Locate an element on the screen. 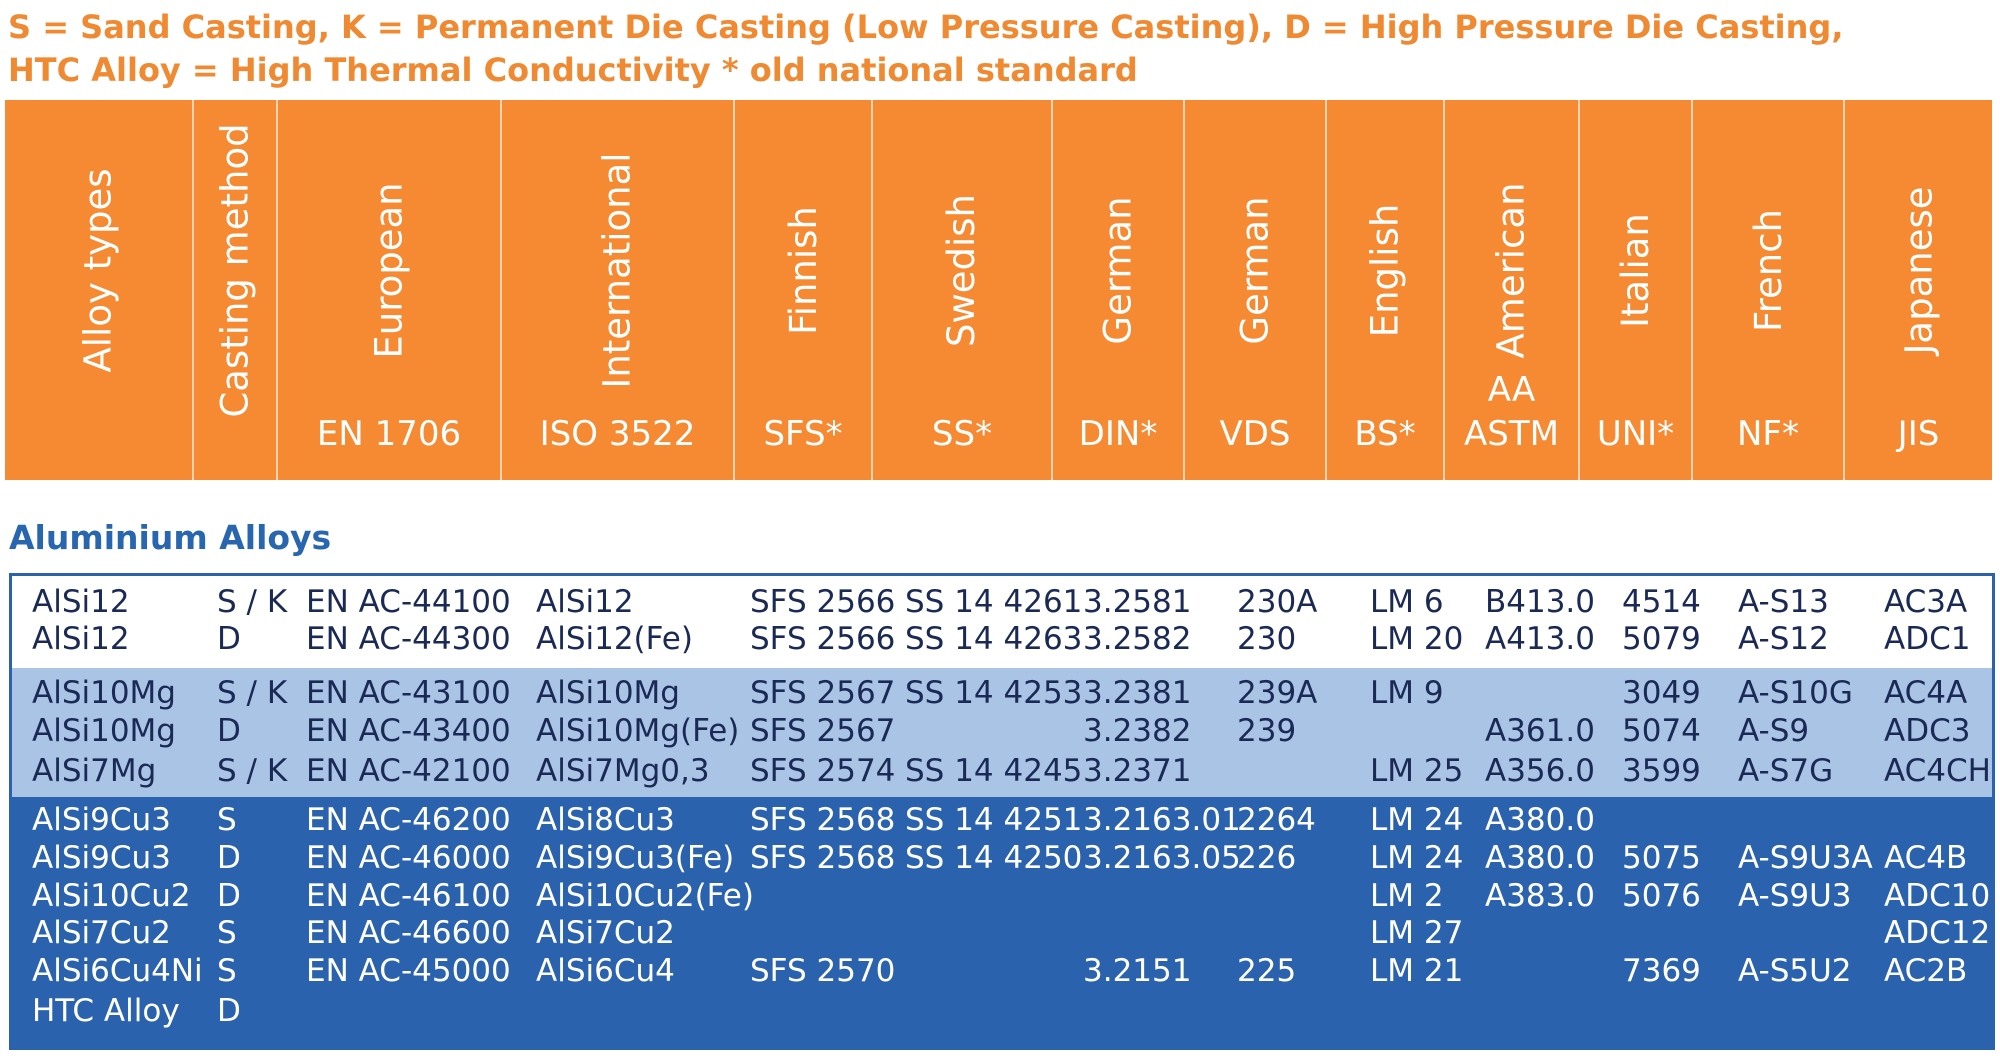 The height and width of the screenshot is (1060, 2000). cell-german-din: 3.2582 is located at coordinates (1137, 639).